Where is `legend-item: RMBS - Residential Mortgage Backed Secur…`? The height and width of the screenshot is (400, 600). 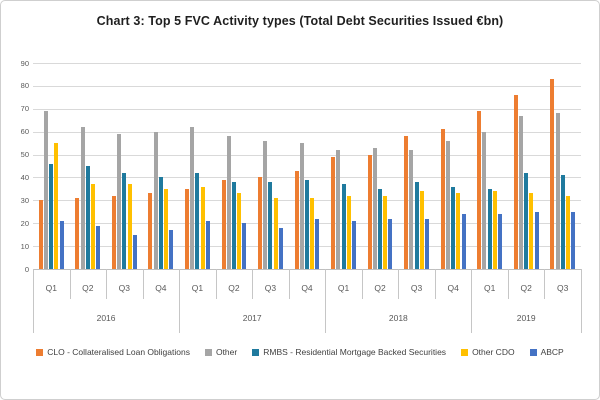
legend-item: RMBS - Residential Mortgage Backed Secur… is located at coordinates (349, 352).